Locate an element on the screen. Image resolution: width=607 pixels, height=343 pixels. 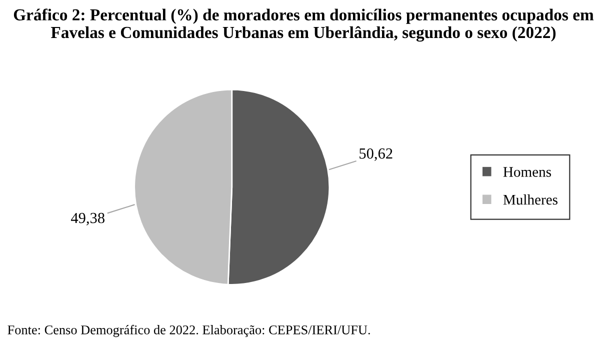
data-label: 49,38 is located at coordinates (87, 219).